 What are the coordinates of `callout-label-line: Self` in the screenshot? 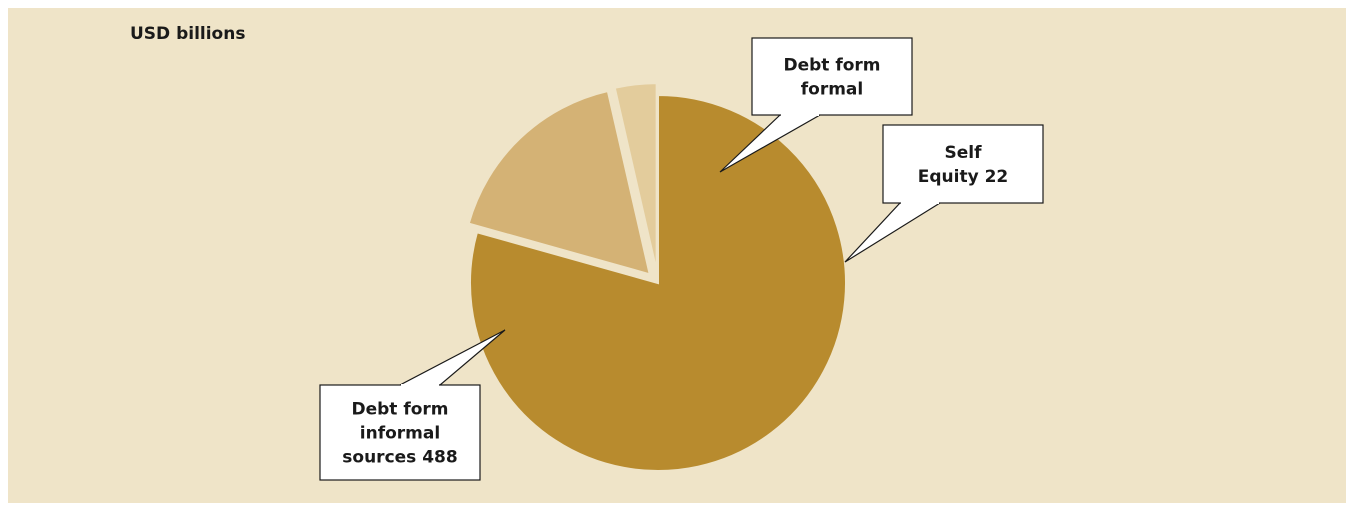 It's located at (964, 153).